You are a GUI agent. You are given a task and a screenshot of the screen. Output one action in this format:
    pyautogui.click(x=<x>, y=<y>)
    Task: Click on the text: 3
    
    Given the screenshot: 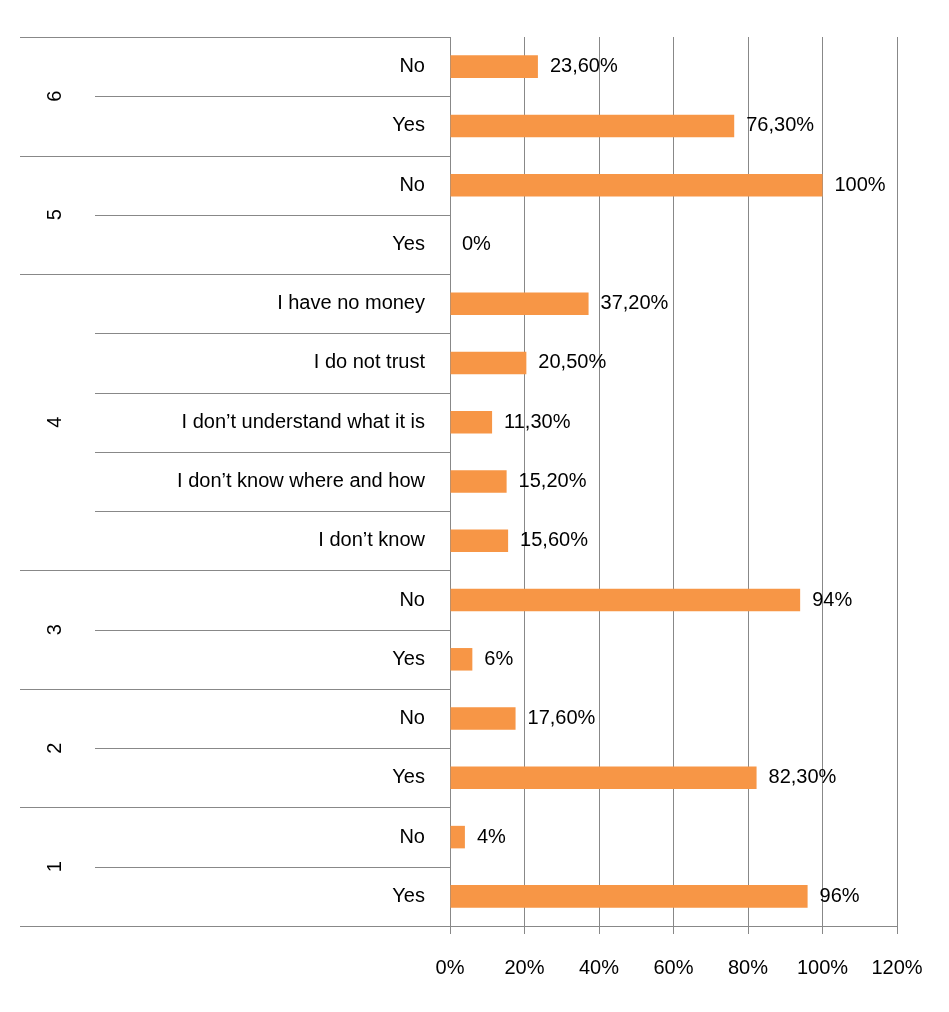 What is the action you would take?
    pyautogui.click(x=53, y=630)
    